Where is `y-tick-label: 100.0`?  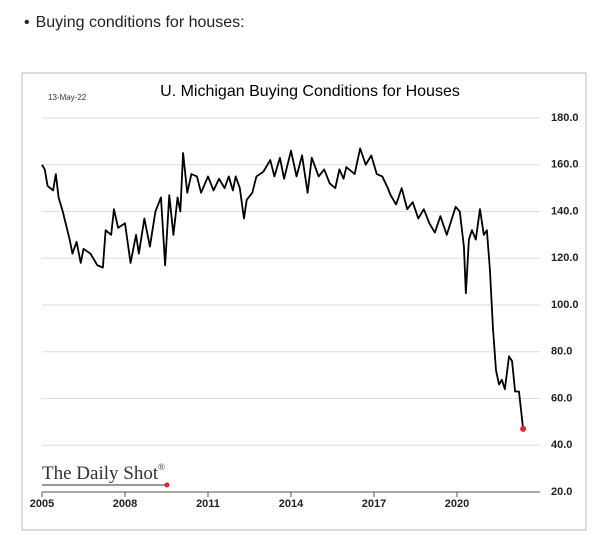
y-tick-label: 100.0 is located at coordinates (565, 305).